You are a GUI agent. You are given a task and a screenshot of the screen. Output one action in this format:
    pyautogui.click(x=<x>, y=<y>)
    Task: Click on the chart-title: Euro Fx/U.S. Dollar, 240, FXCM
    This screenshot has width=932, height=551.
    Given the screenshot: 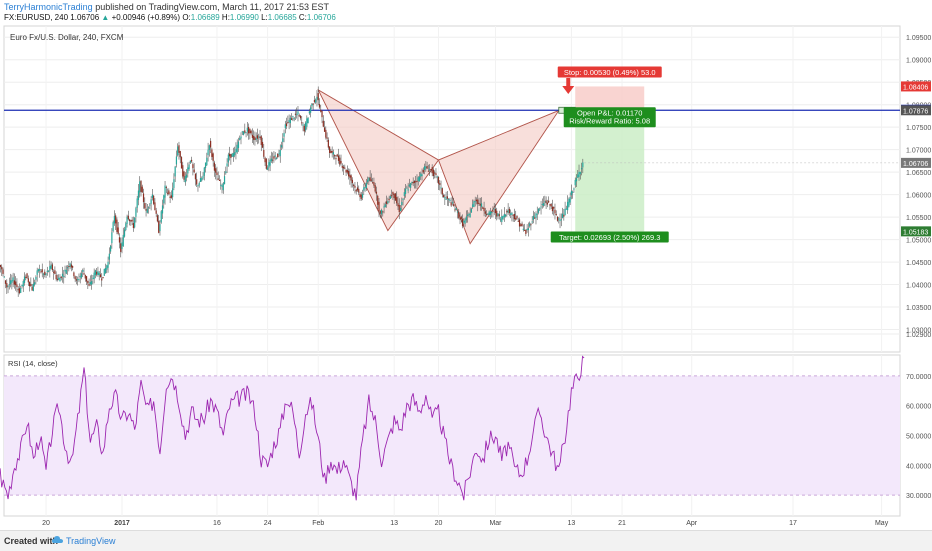 What is the action you would take?
    pyautogui.click(x=67, y=37)
    